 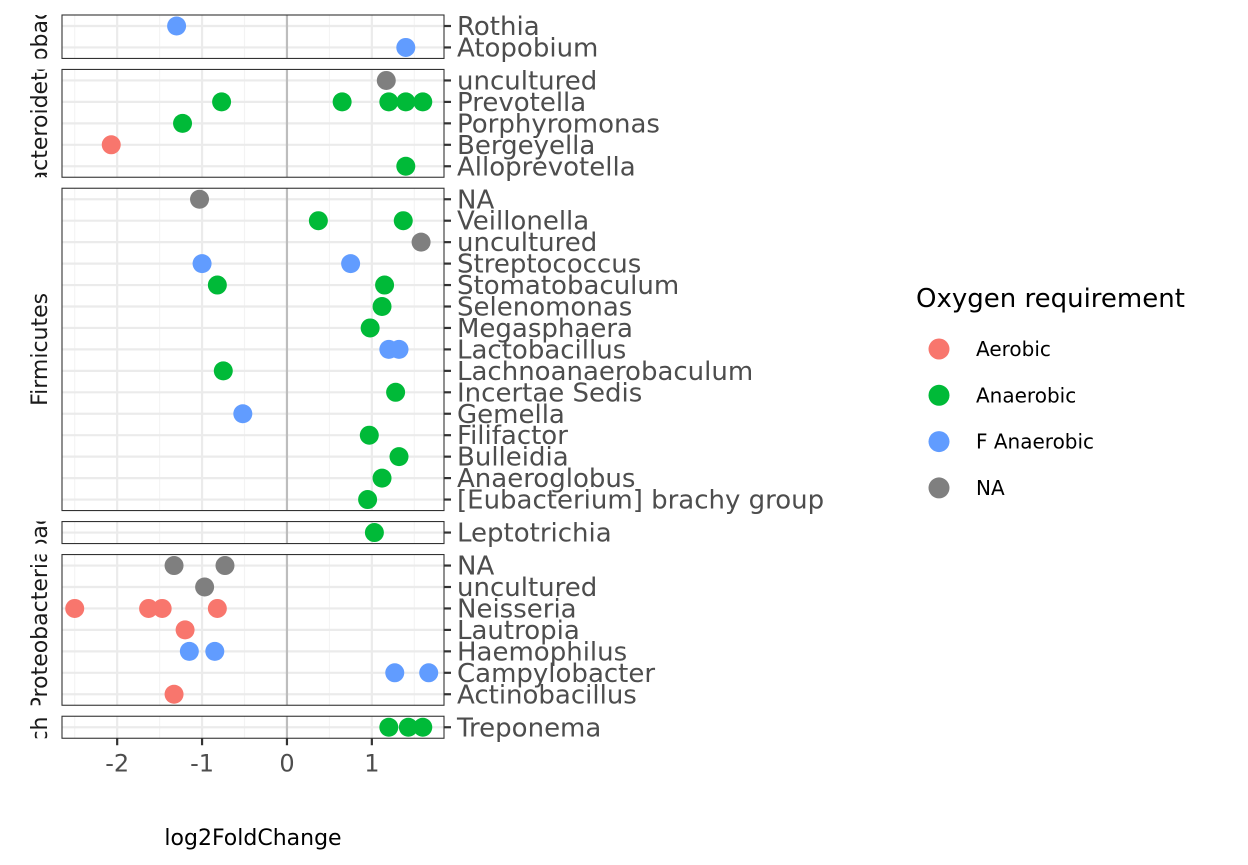 I want to click on data-point-megasphaera-anaerobic, so click(x=370, y=328).